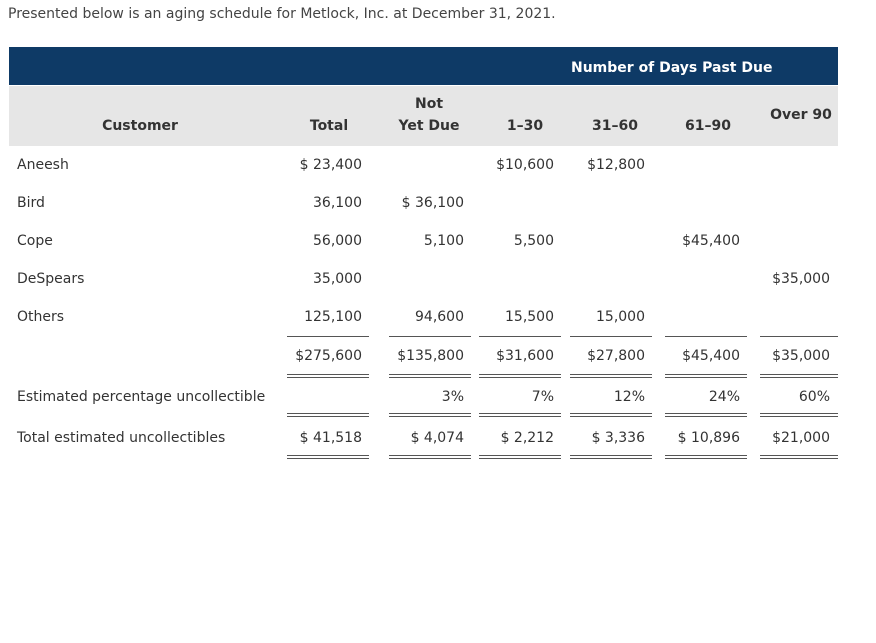 Image resolution: width=876 pixels, height=643 pixels. Describe the element at coordinates (629, 397) in the screenshot. I see `pct-31-60: 12%` at that location.